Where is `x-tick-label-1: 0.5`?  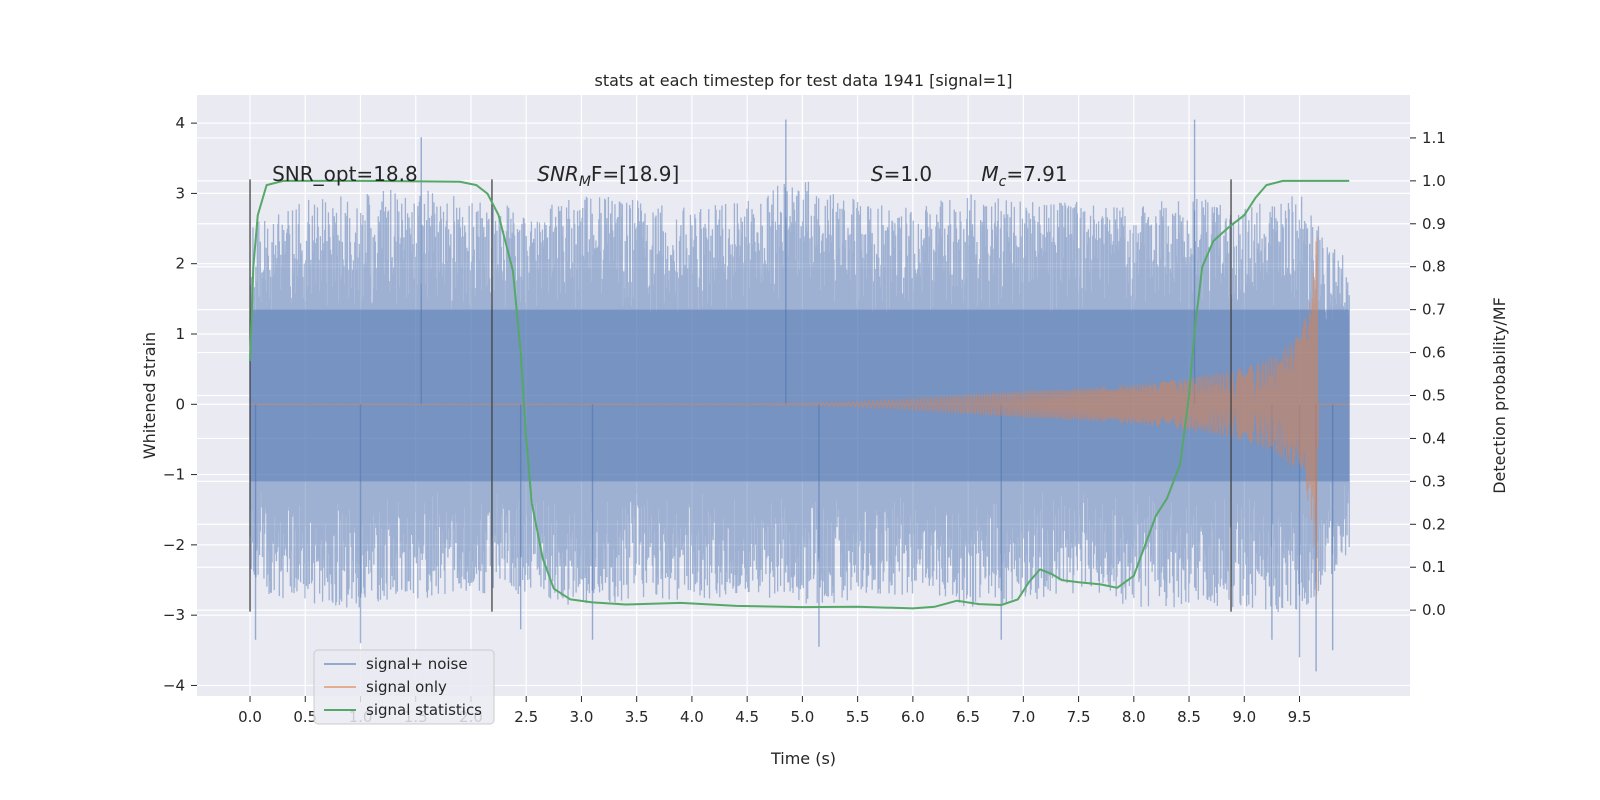
x-tick-label-1: 0.5 is located at coordinates (305, 717).